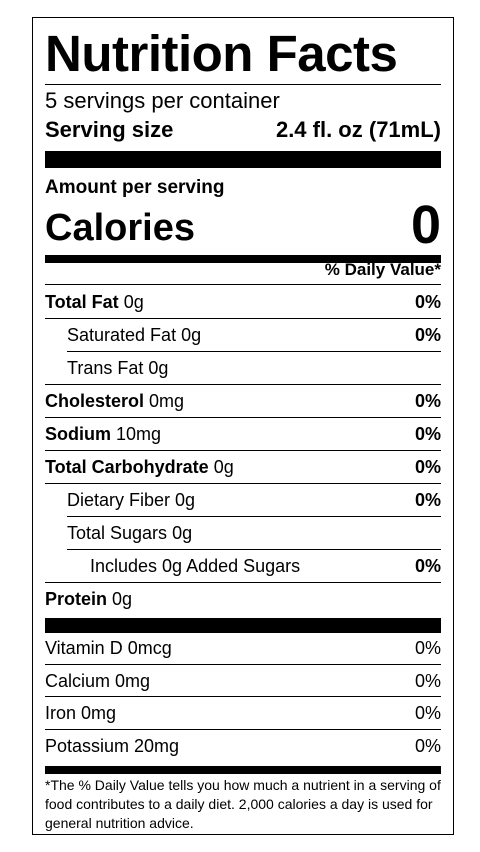 The image size is (480, 852). I want to click on calories-row: Calories 0, so click(243, 225).